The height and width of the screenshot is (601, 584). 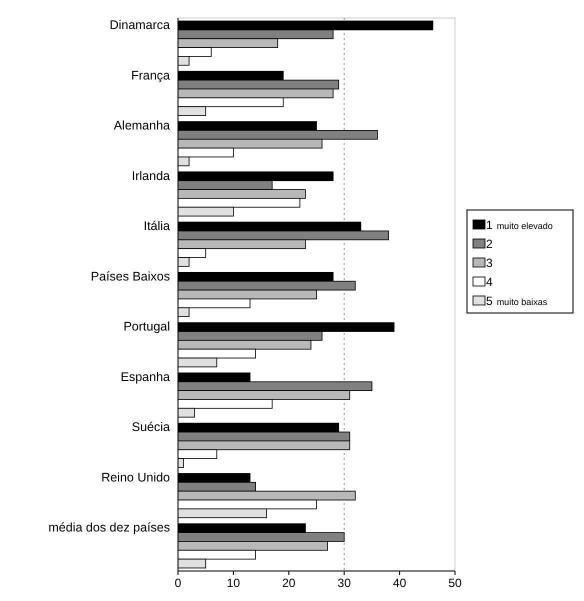 I want to click on x-tick-label: 30, so click(x=345, y=583).